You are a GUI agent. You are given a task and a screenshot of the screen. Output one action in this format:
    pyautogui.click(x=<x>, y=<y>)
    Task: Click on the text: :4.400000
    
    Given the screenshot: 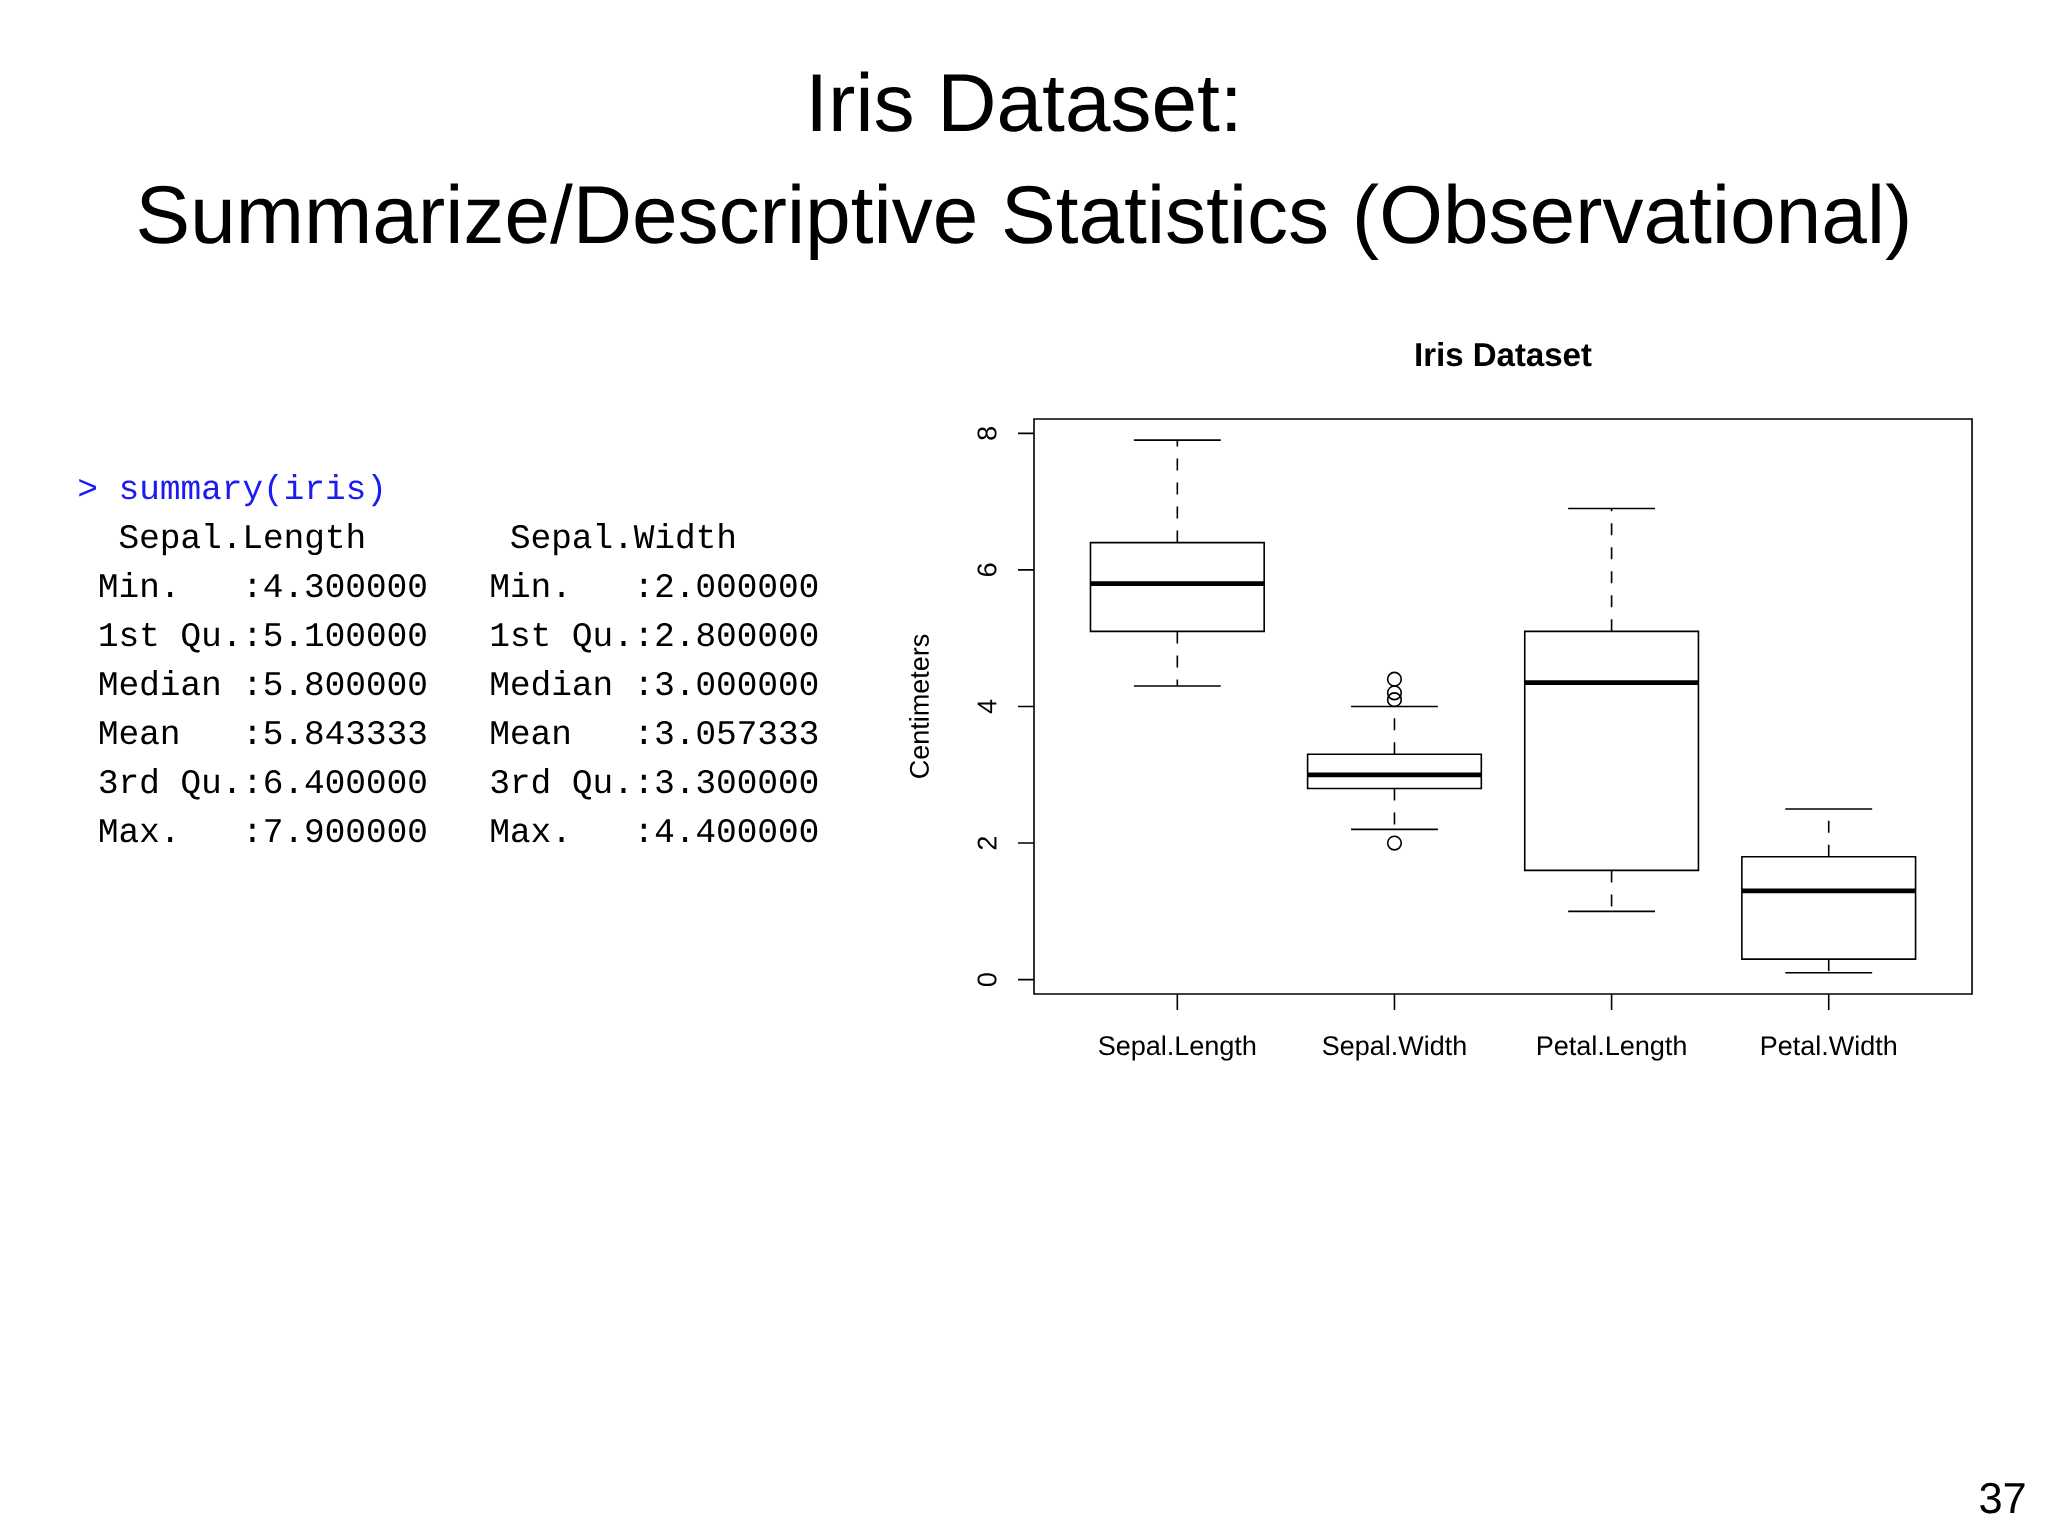 What is the action you would take?
    pyautogui.click(x=729, y=830)
    